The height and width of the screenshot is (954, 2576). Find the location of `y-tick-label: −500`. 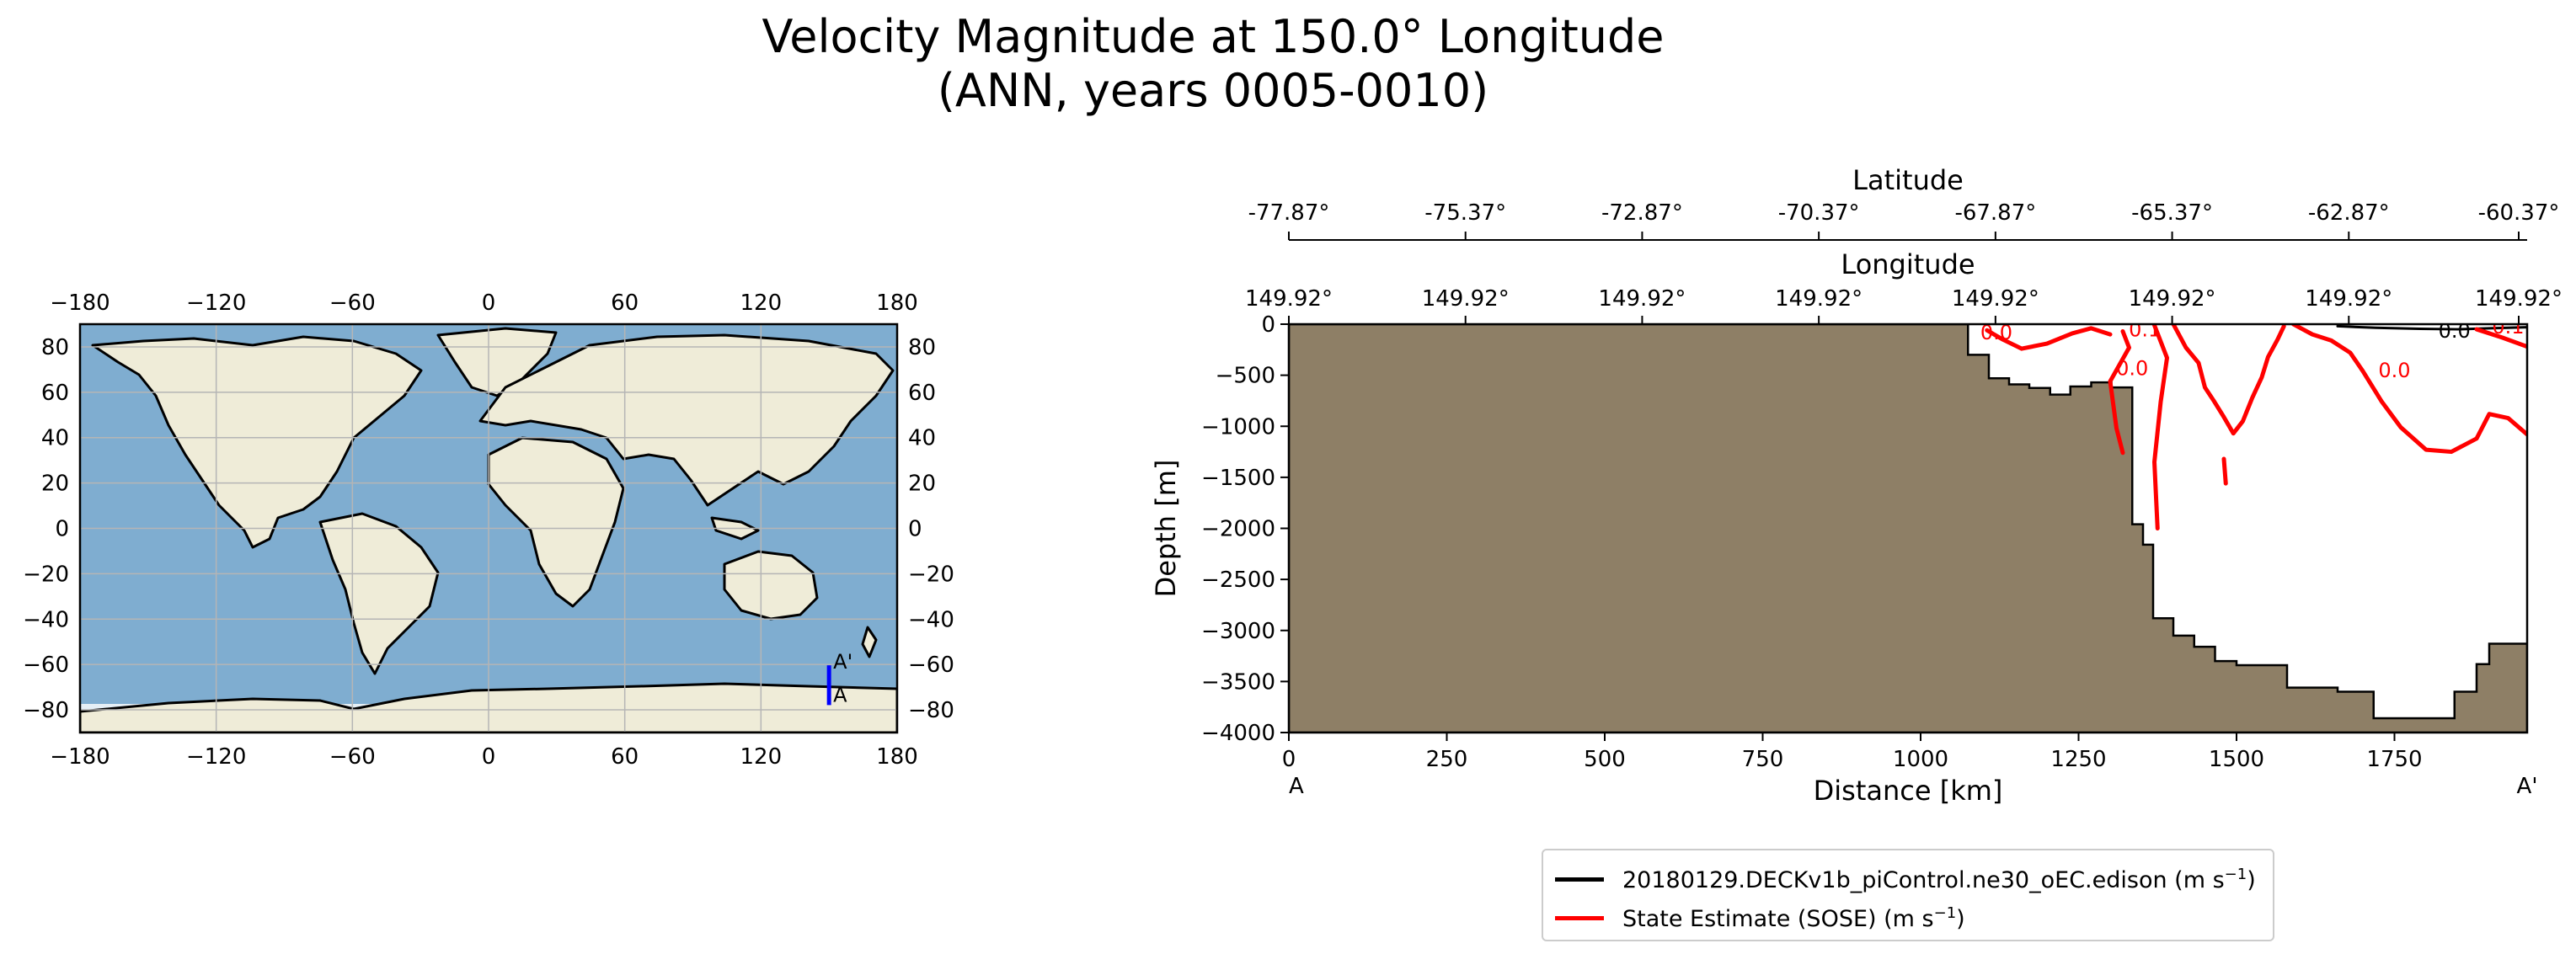

y-tick-label: −500 is located at coordinates (1245, 376).